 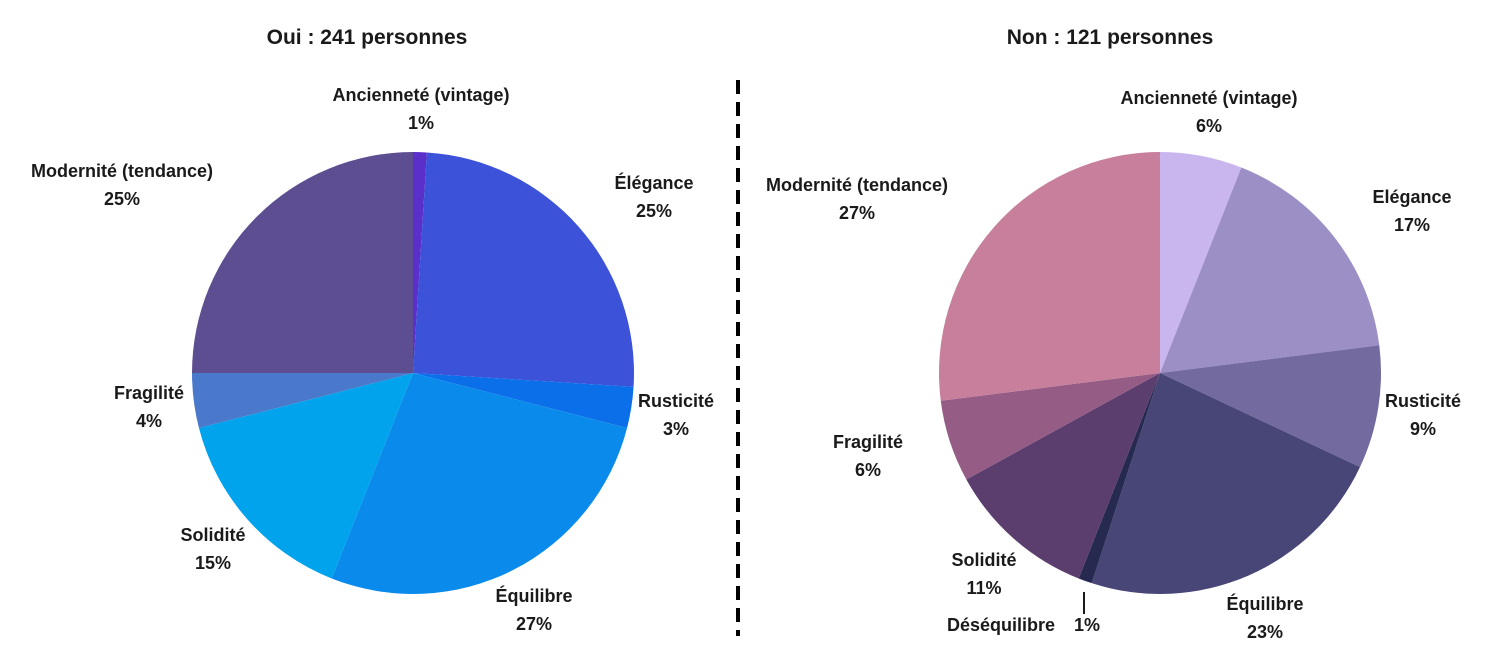 I want to click on pie2-slice-value-2: 9%, so click(x=1423, y=429).